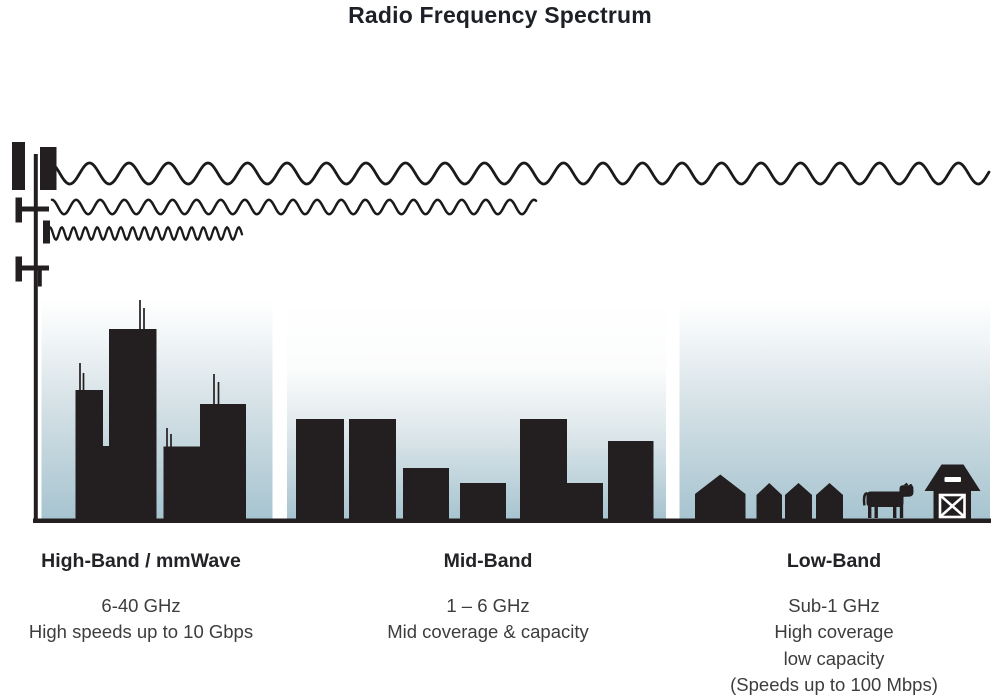  I want to click on high-band-skyline, so click(160, 424).